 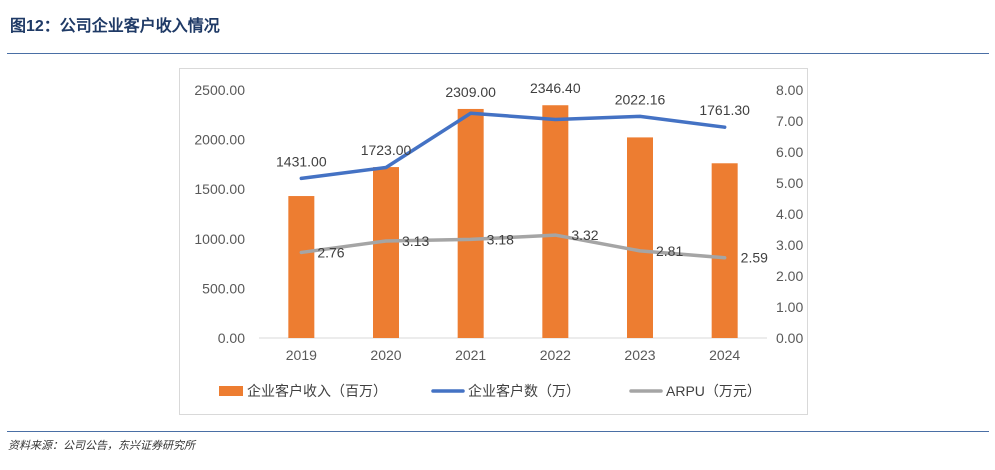 What do you see at coordinates (524, 391) in the screenshot?
I see `legend-customers-label: 企业客户数（万）` at bounding box center [524, 391].